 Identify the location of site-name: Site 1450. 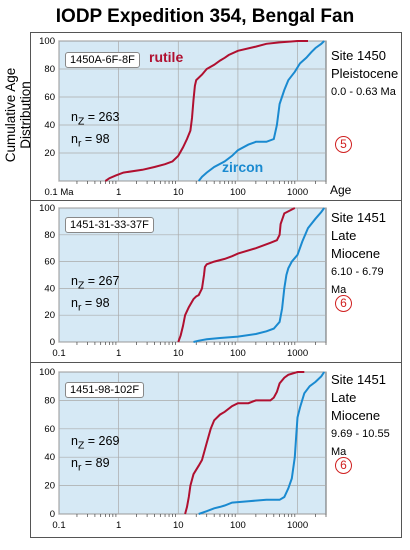
(358, 55).